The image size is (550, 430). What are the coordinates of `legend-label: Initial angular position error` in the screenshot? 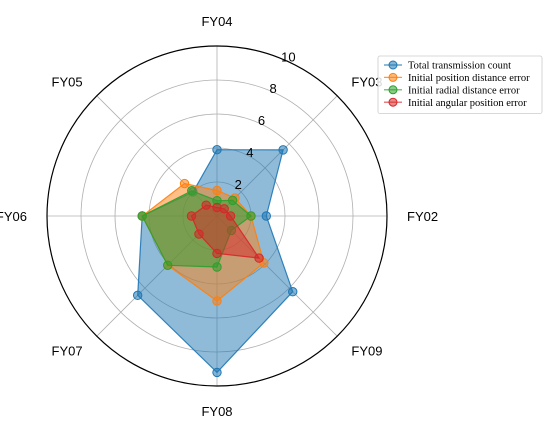 It's located at (467, 103).